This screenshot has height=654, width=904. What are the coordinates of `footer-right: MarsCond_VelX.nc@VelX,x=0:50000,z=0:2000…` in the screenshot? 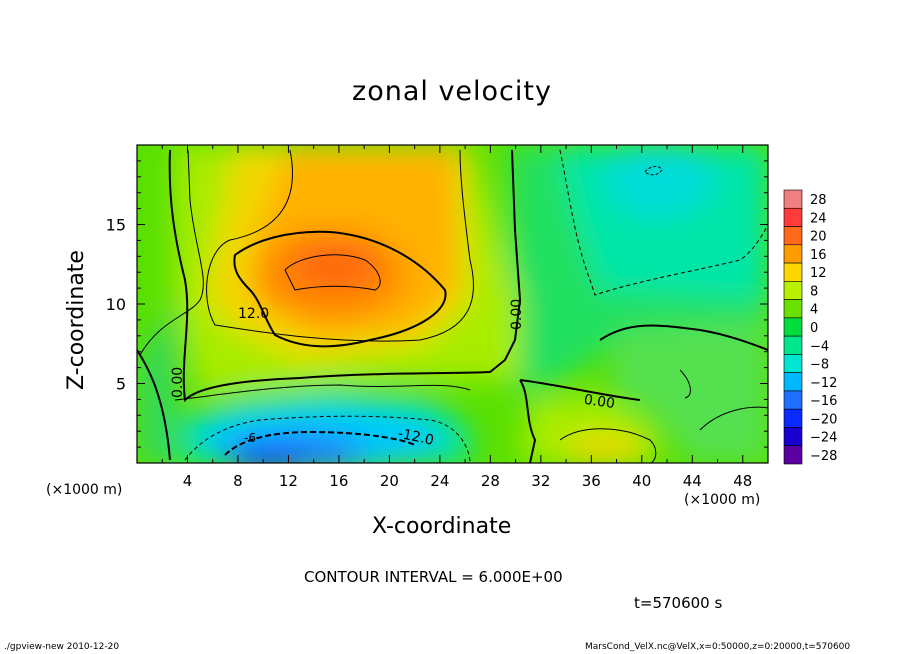 It's located at (718, 647).